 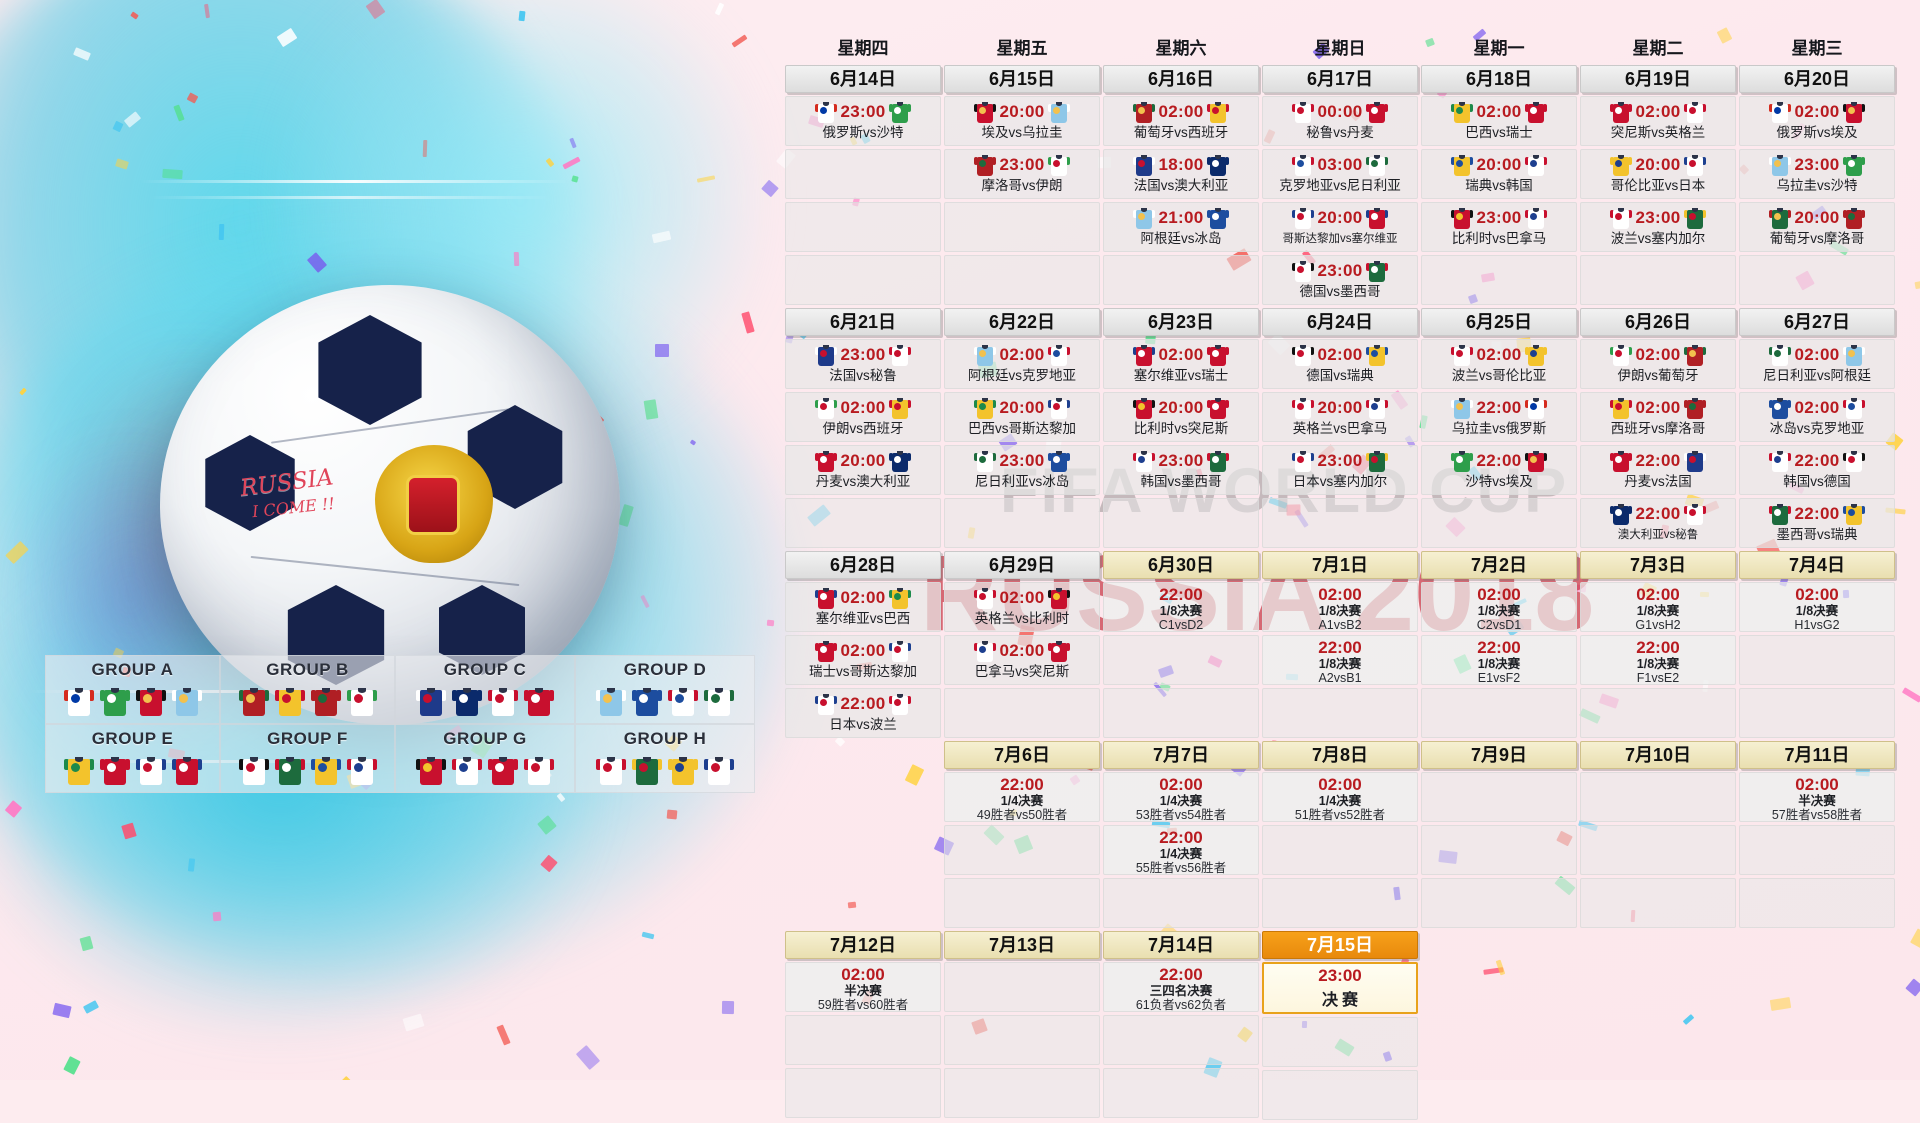 I want to click on knockout-match-cell: 02:00 1/4决赛 51胜者vs52胜者, so click(x=1340, y=797).